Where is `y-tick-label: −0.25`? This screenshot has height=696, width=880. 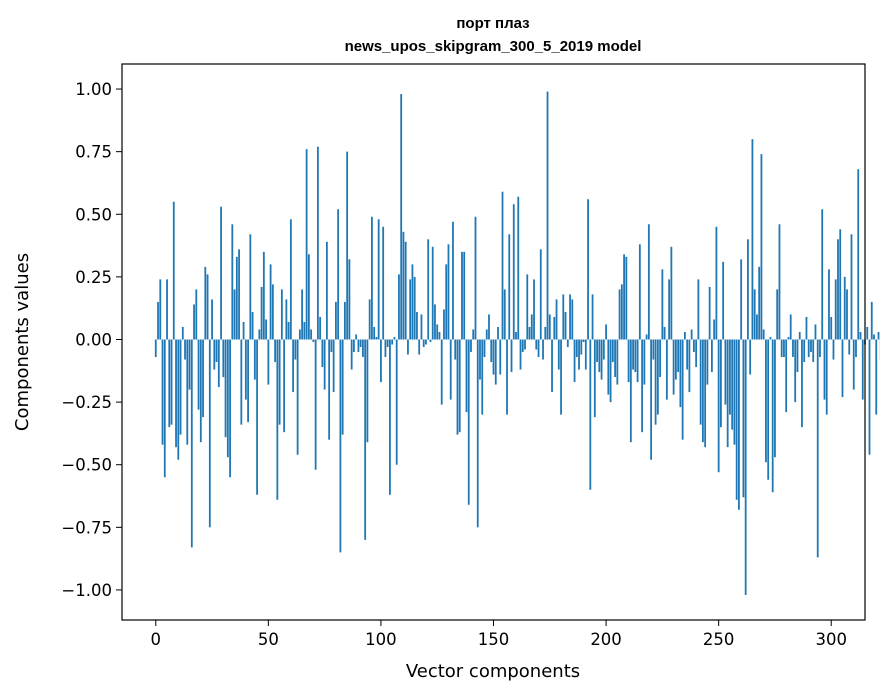
y-tick-label: −0.25 is located at coordinates (86, 402).